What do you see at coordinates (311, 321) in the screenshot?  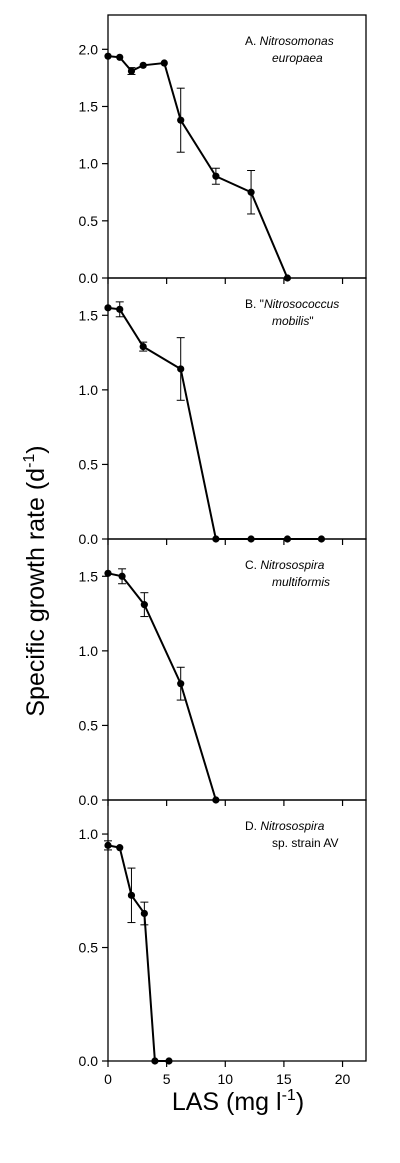 I see `panel-title-quote-end: "` at bounding box center [311, 321].